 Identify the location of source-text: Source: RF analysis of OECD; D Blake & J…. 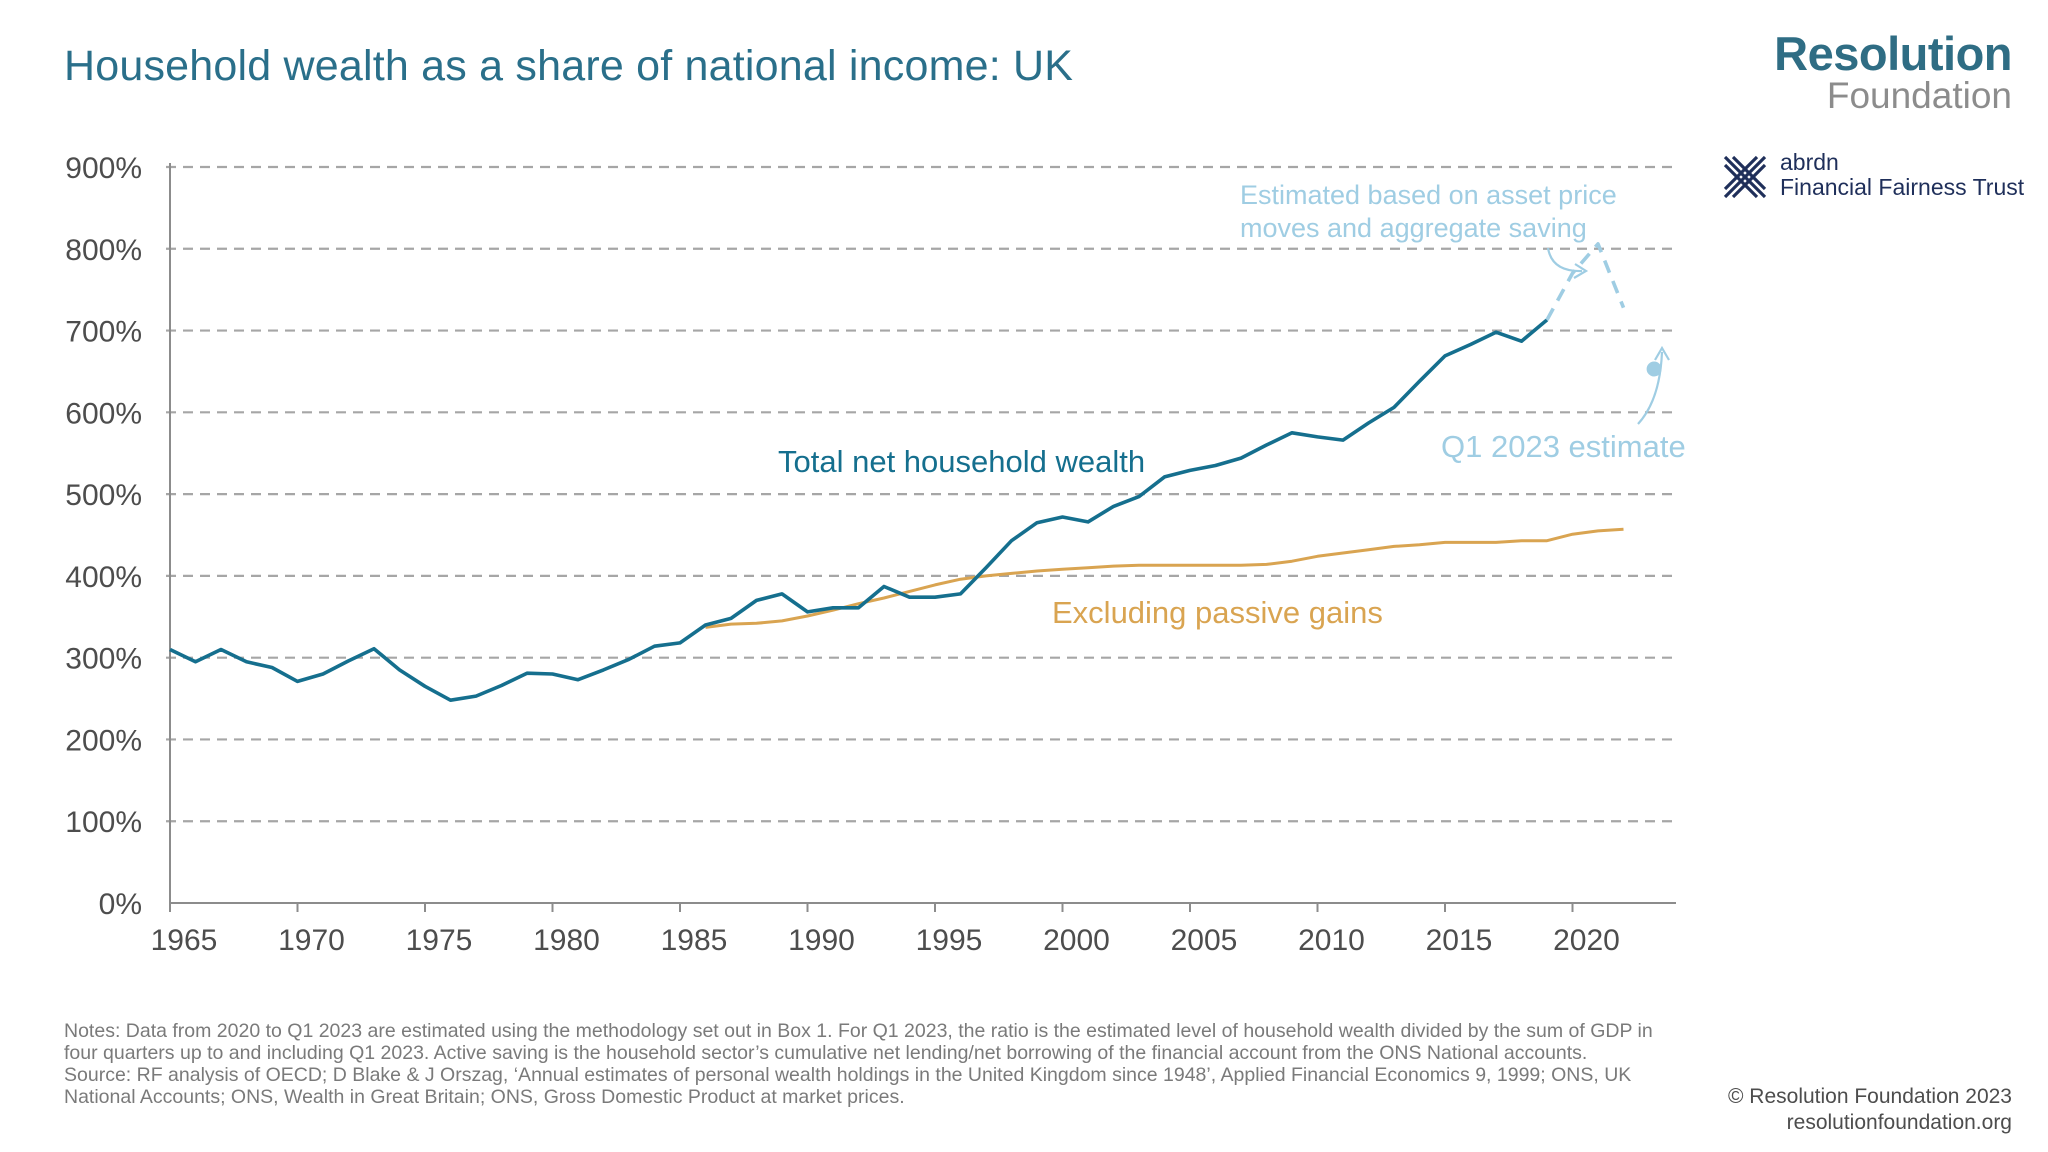
(848, 1086).